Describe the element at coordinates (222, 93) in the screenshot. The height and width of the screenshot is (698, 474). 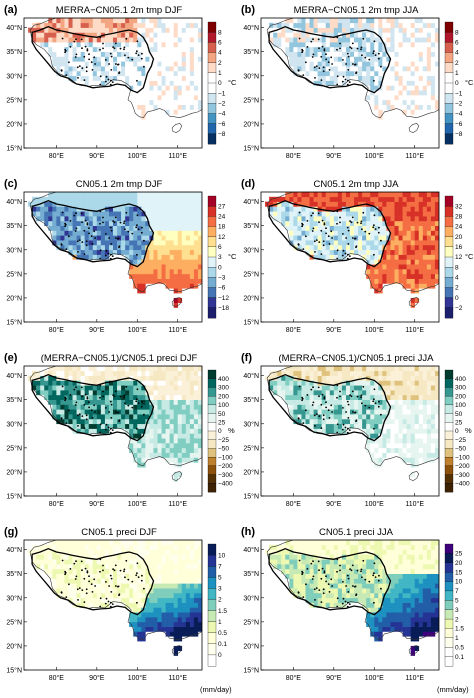
I see `colorbar-tick-label: −1` at that location.